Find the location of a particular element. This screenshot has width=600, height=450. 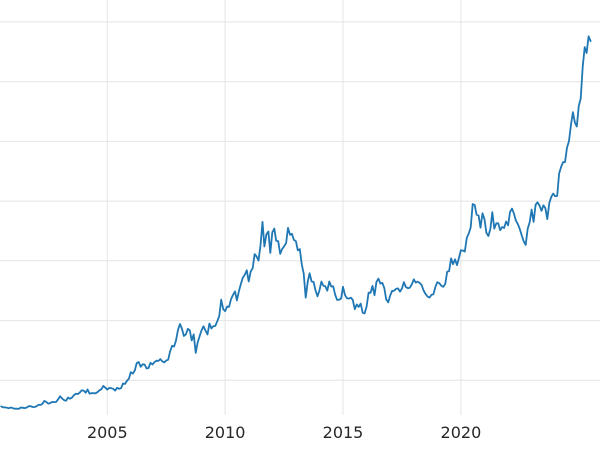

x-tick-label: 2015 is located at coordinates (343, 432).